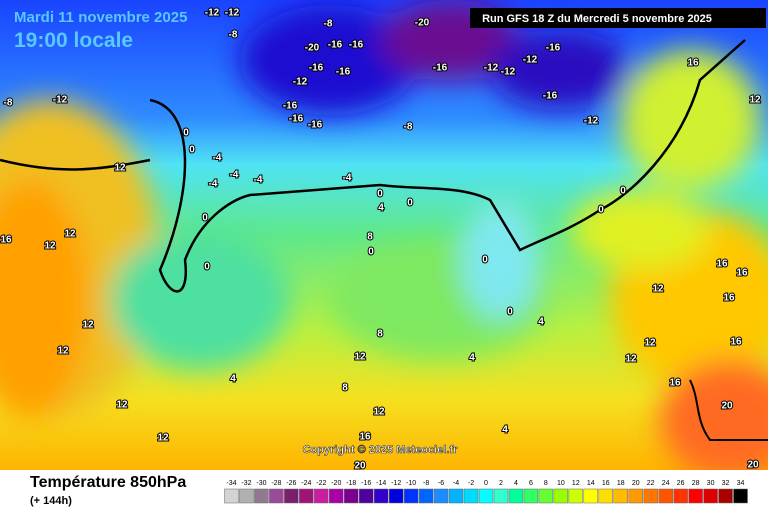  Describe the element at coordinates (636, 483) in the screenshot. I see `scale-tick-label: 20` at that location.